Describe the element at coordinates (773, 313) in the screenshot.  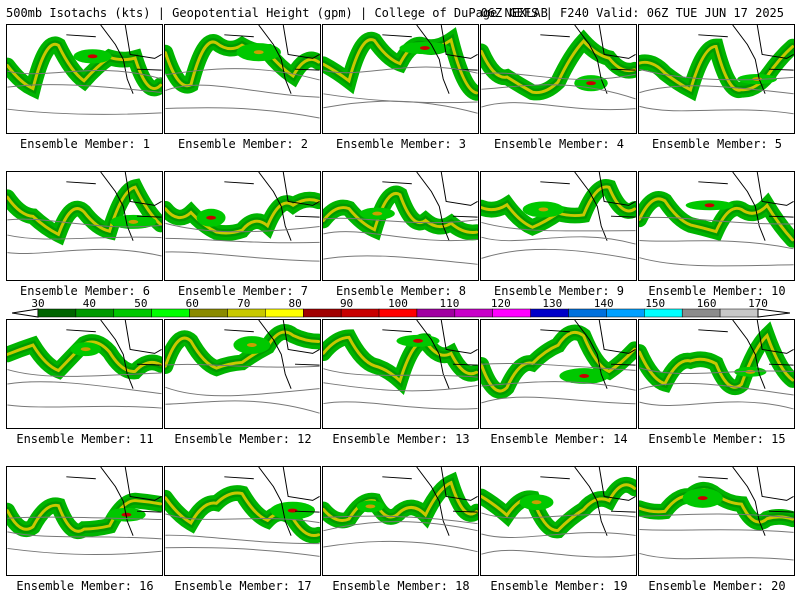
I see `colorbar-over-arrow` at that location.